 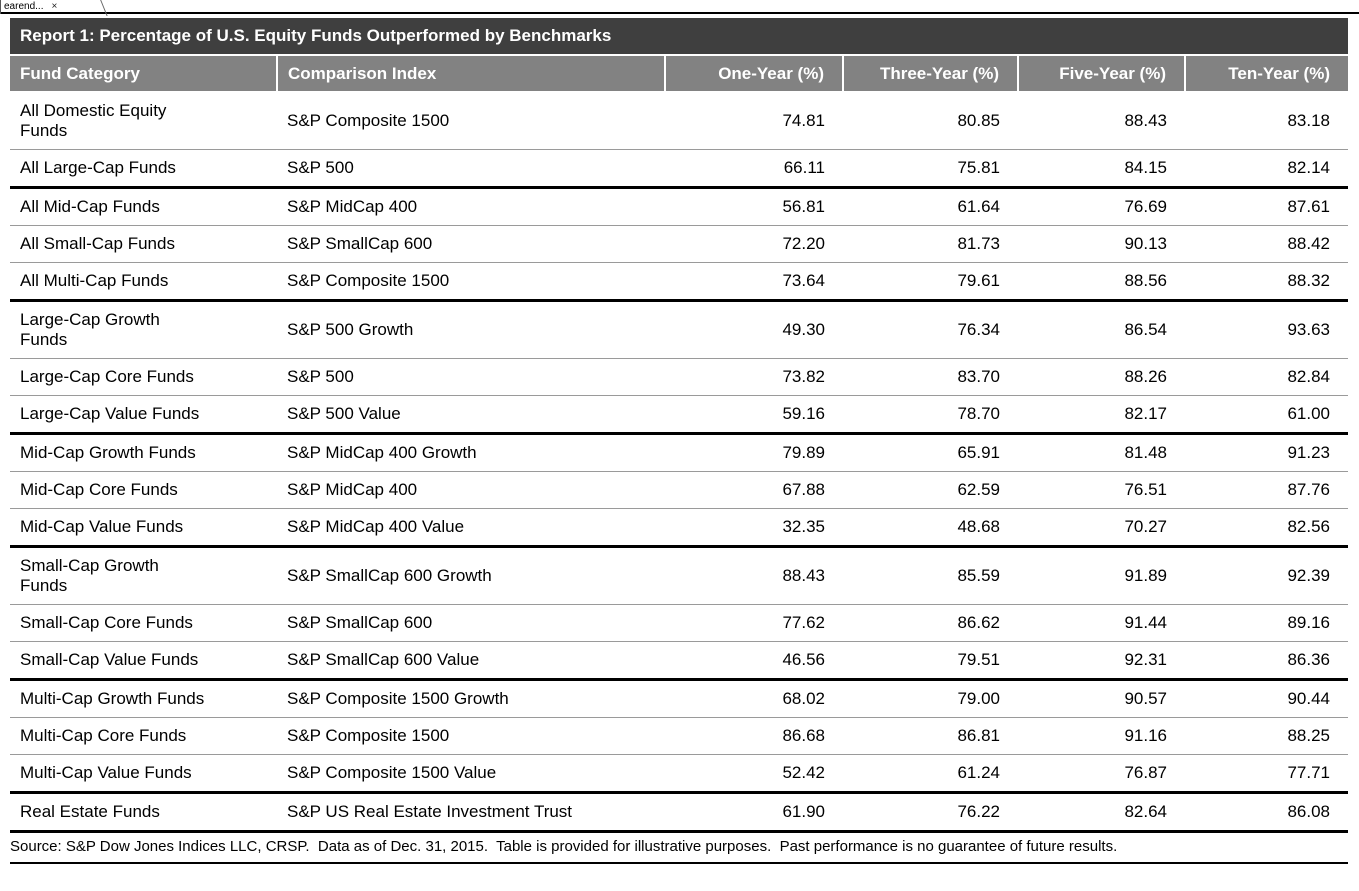 What do you see at coordinates (471, 329) in the screenshot?
I see `cell-comparison-index: S&P 500 Growth` at bounding box center [471, 329].